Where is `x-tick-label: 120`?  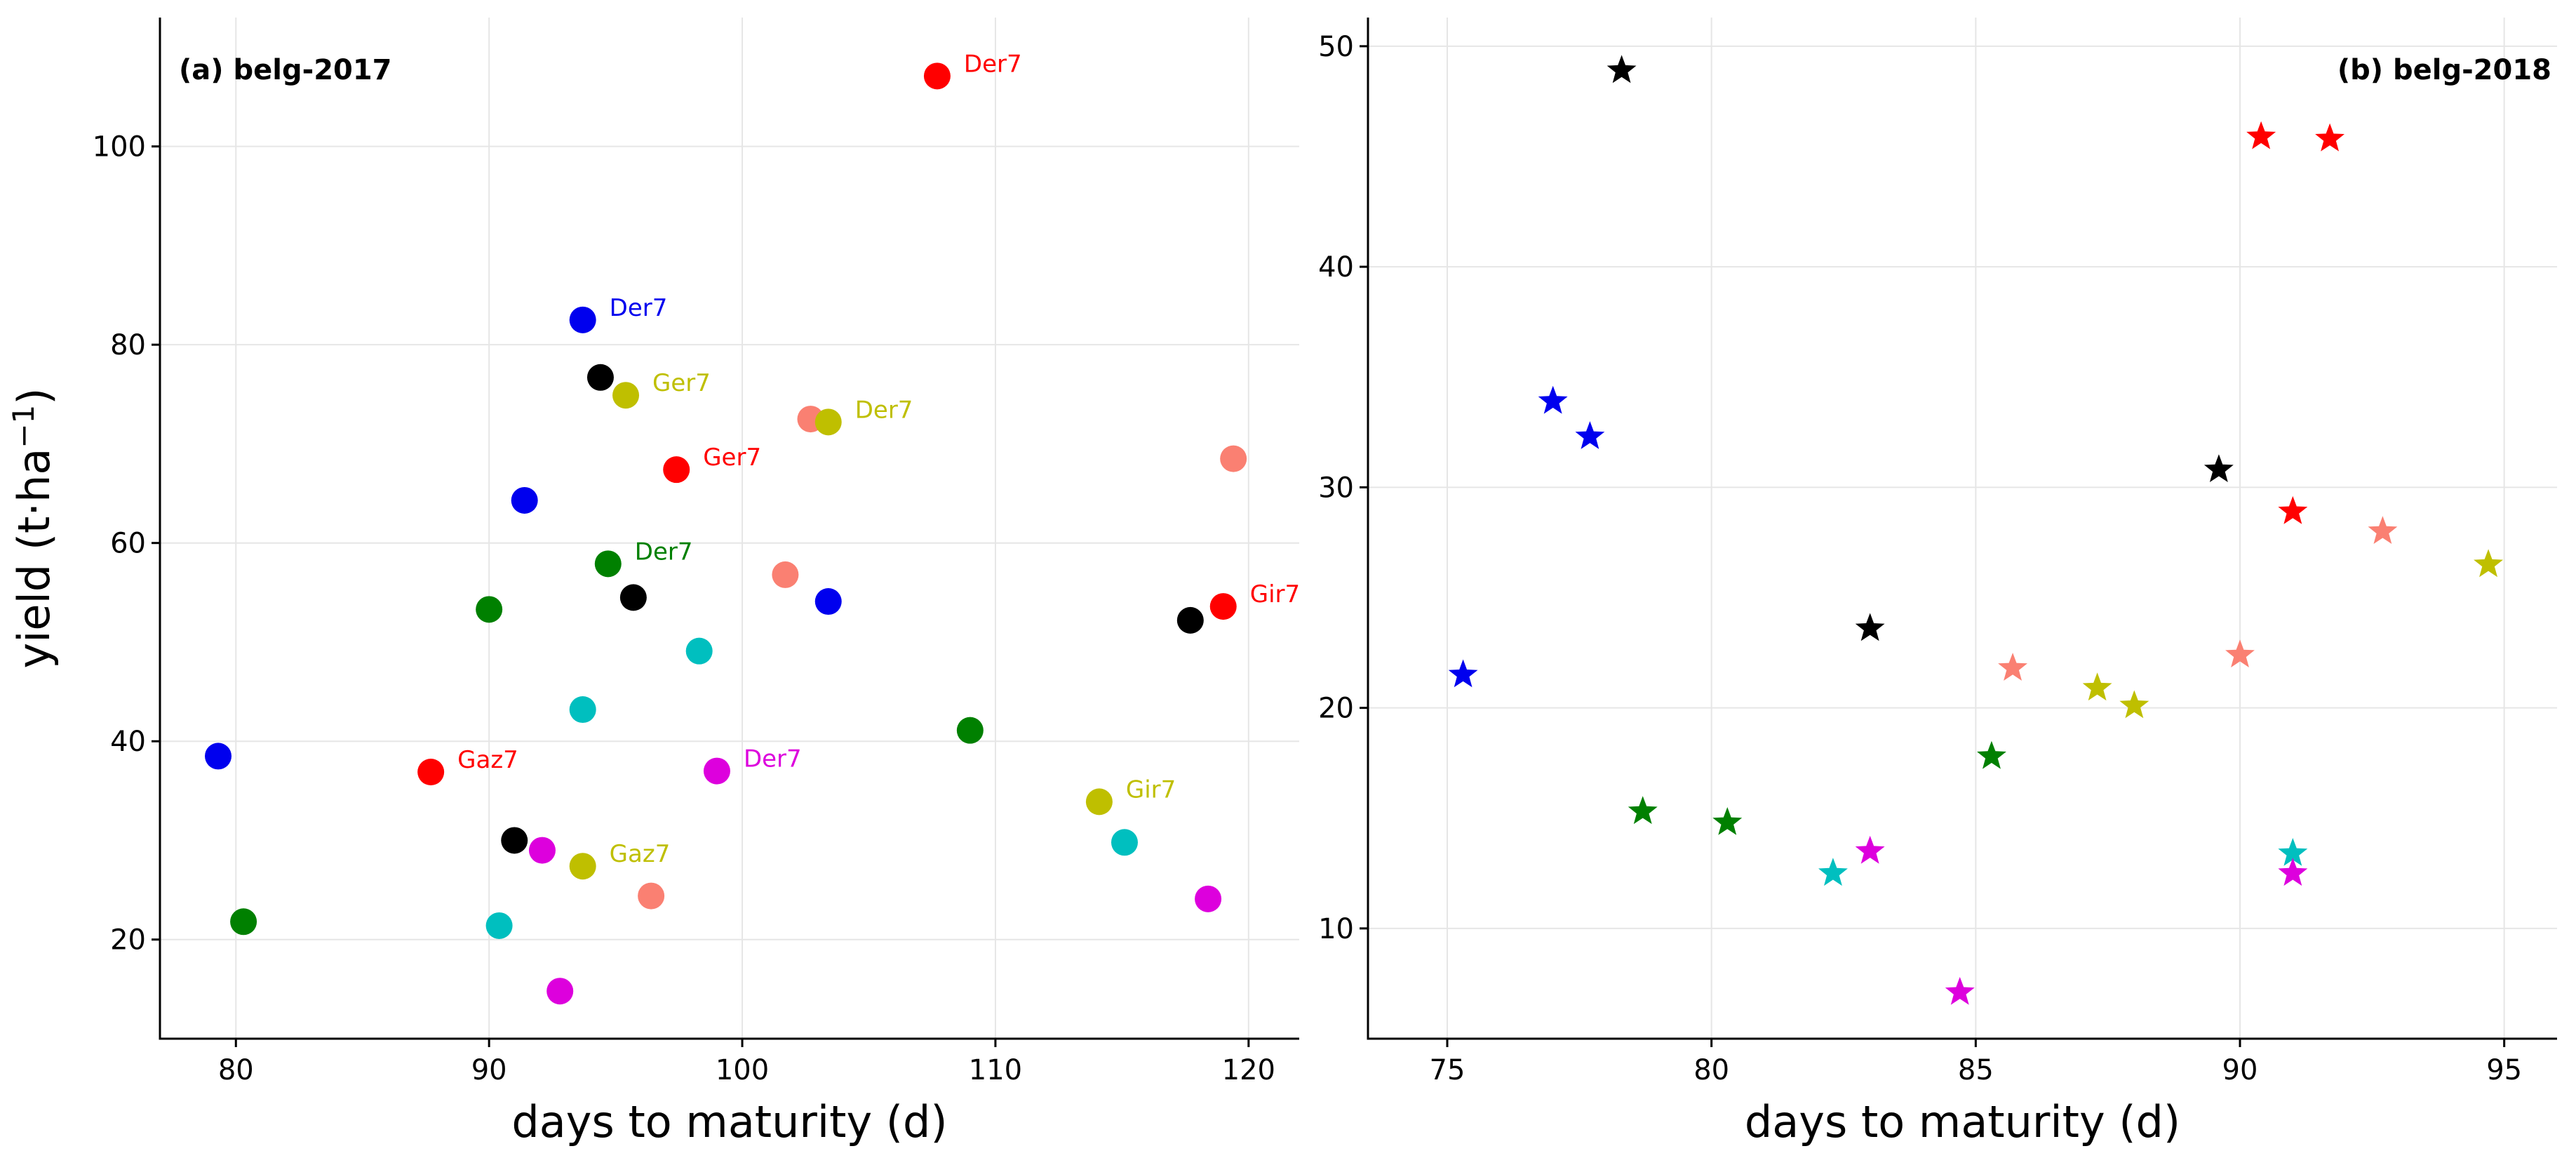 x-tick-label: 120 is located at coordinates (1248, 1070).